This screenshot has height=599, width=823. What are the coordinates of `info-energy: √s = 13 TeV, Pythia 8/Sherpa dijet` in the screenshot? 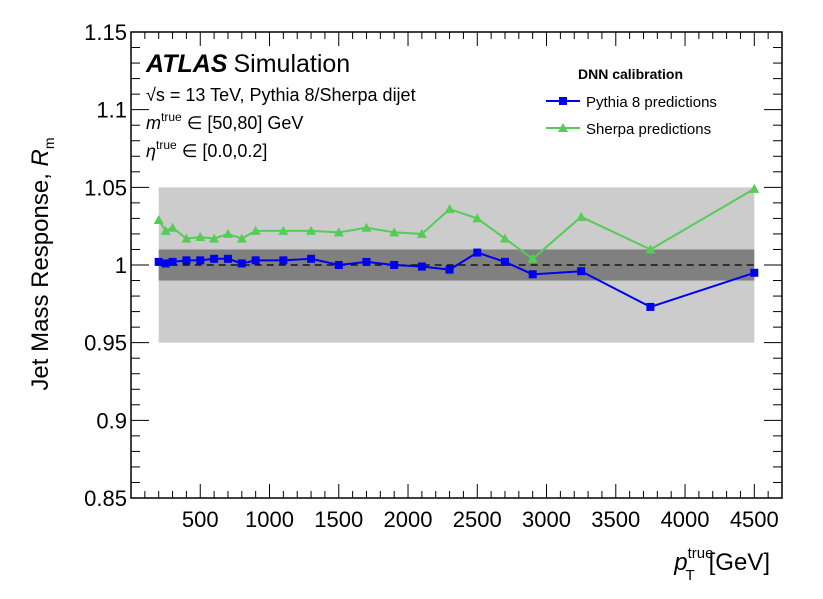 It's located at (281, 95).